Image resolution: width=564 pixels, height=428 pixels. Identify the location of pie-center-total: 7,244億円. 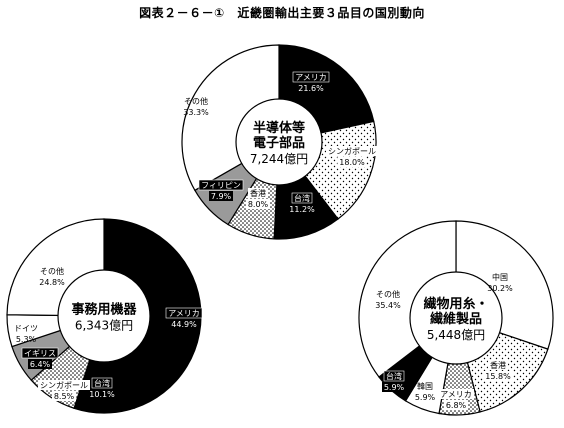
(279, 159).